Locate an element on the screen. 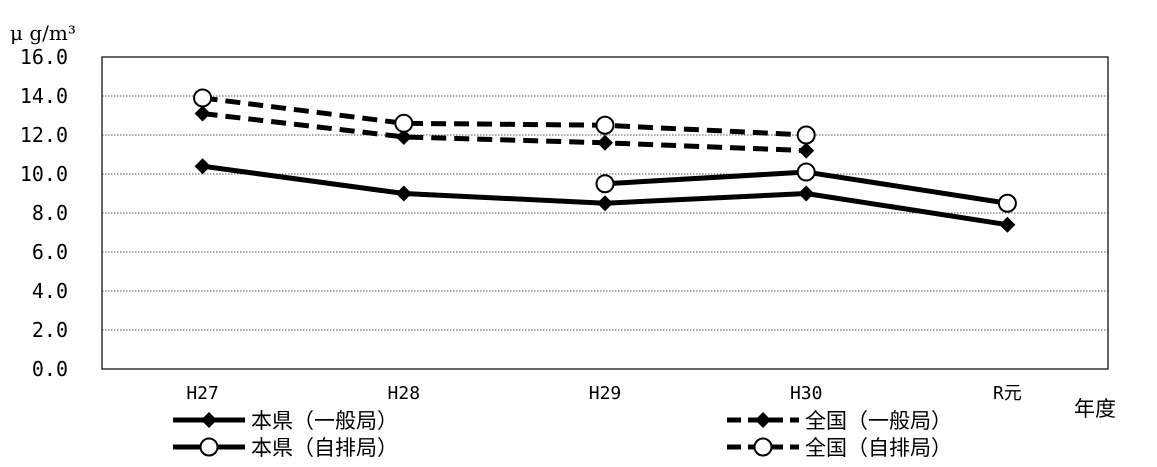 This screenshot has height=467, width=1157. y-tick-label: 4.0 is located at coordinates (50, 291).